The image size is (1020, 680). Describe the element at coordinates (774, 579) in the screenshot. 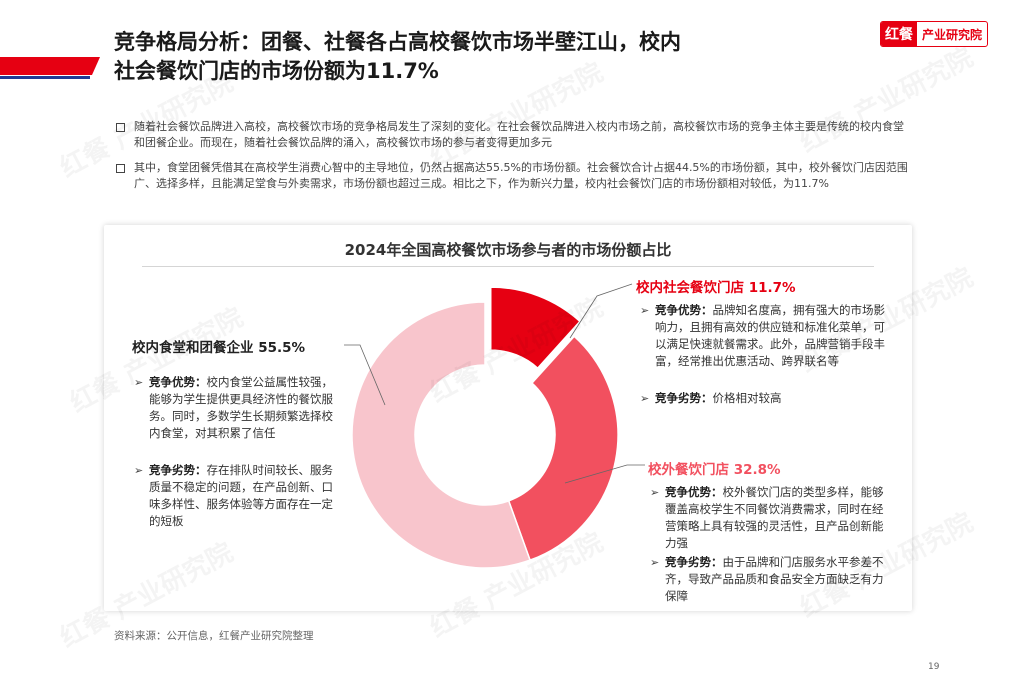

I see `disadvantage-text: 由于品牌和门店服务水平参差不齐，导致产品品质和食品安全方面缺乏有力保障` at that location.